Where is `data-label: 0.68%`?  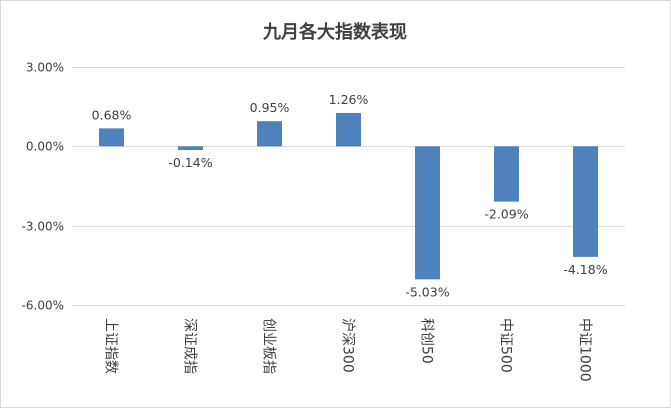
data-label: 0.68% is located at coordinates (112, 114).